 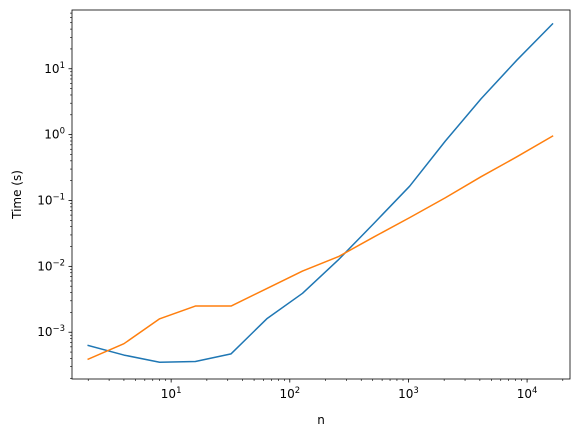 What do you see at coordinates (527, 393) in the screenshot?
I see `x-tick-label: 104` at bounding box center [527, 393].